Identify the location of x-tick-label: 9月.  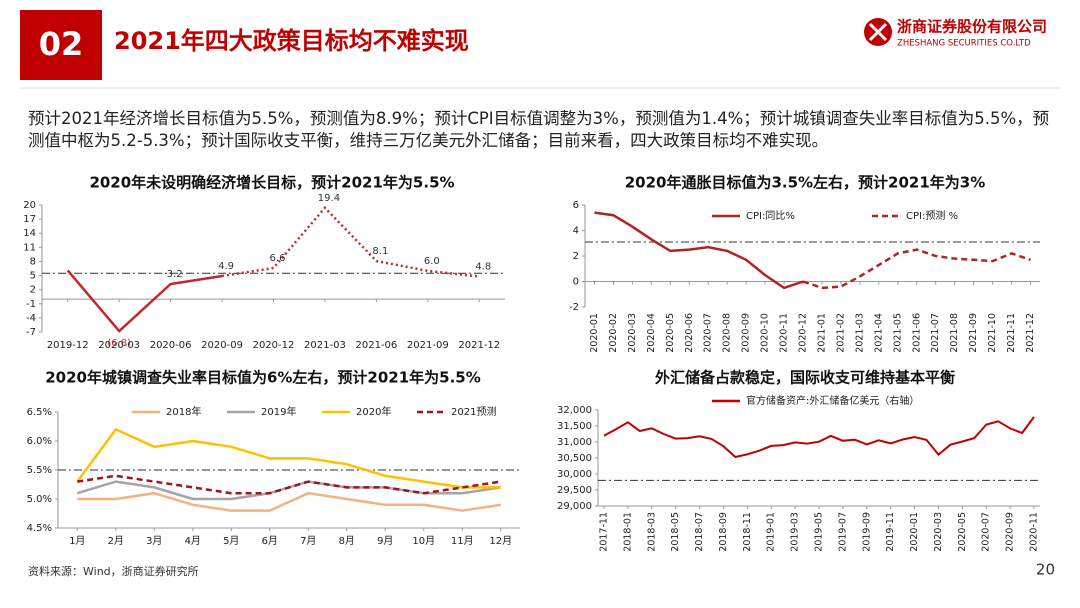
(385, 541).